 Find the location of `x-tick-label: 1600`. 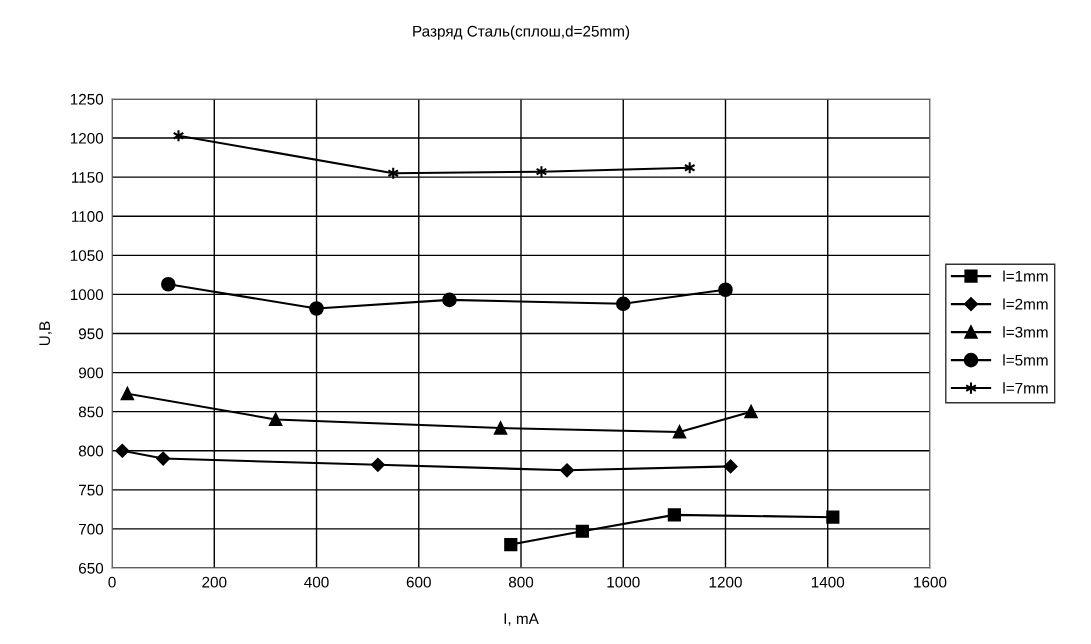

x-tick-label: 1600 is located at coordinates (930, 582).